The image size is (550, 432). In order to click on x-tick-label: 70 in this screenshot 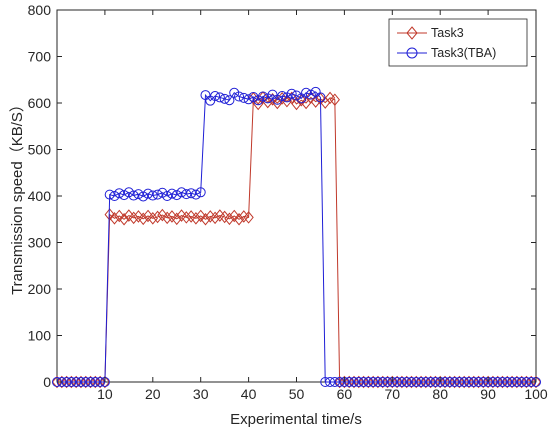, I will do `click(393, 394)`.